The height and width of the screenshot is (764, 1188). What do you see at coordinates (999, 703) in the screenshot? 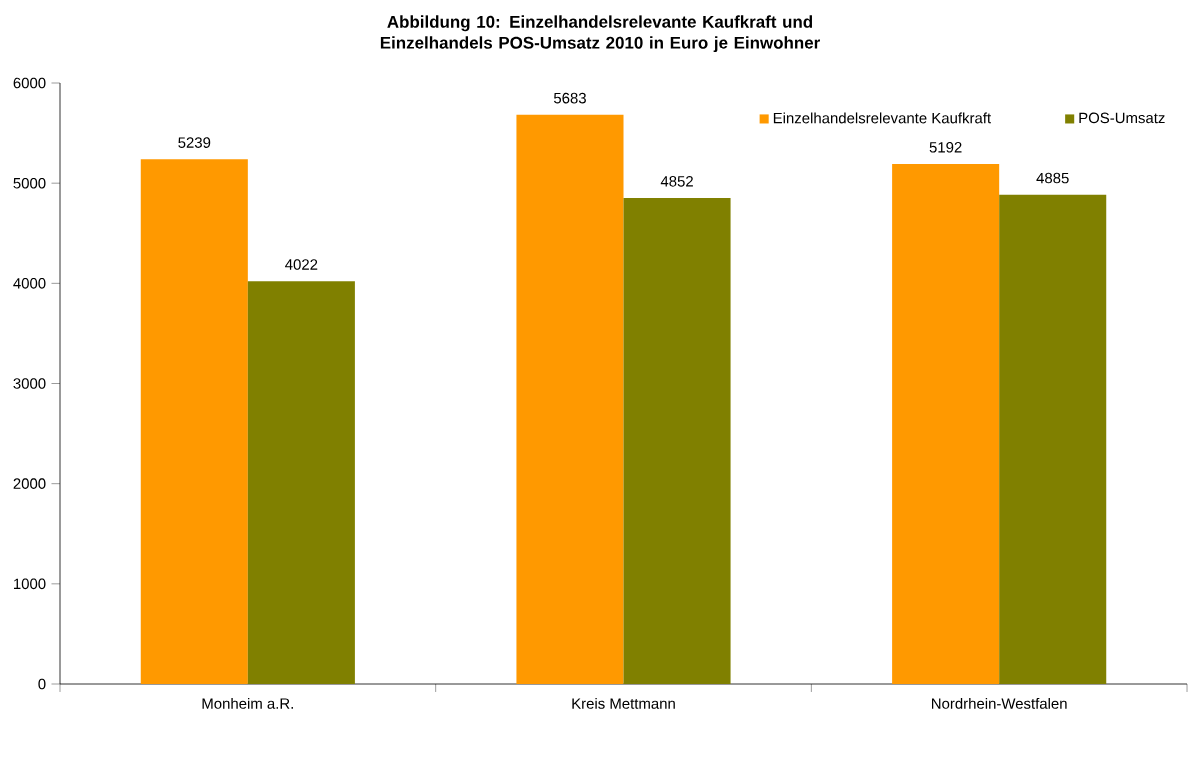
I see `x-tick-label: Nordrhein-Westfalen` at bounding box center [999, 703].